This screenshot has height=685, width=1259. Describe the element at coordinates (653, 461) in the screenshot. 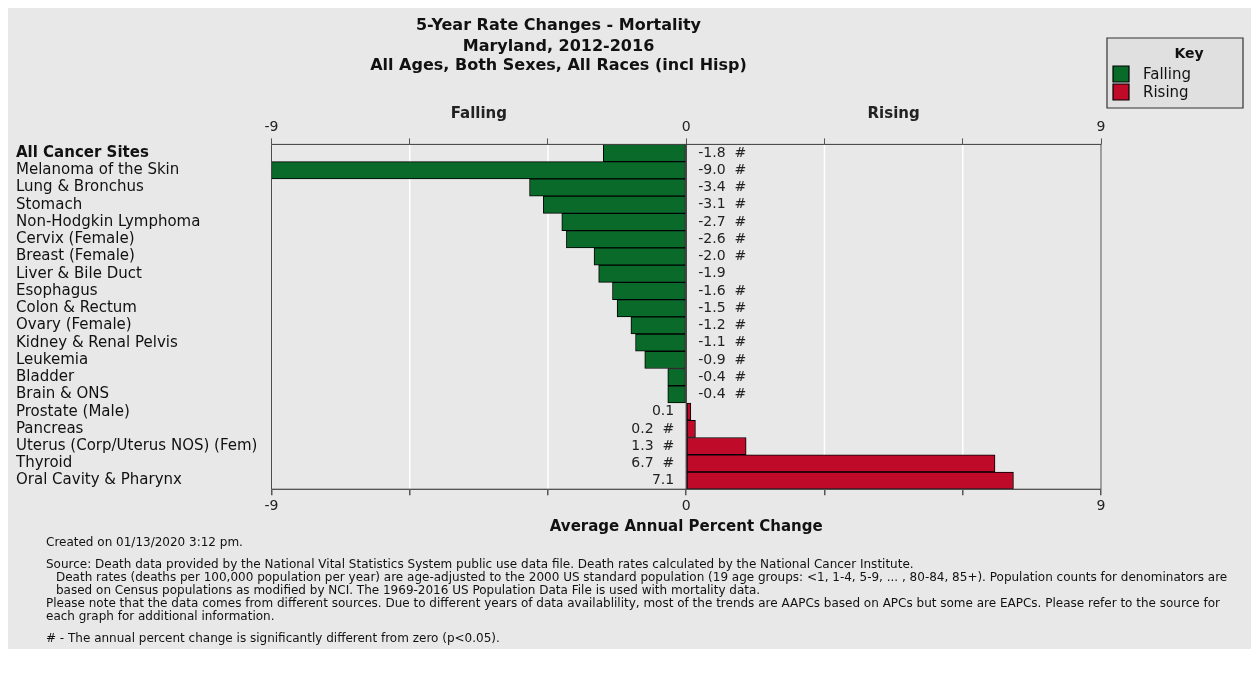

I see `data-label: 6.7 #` at that location.